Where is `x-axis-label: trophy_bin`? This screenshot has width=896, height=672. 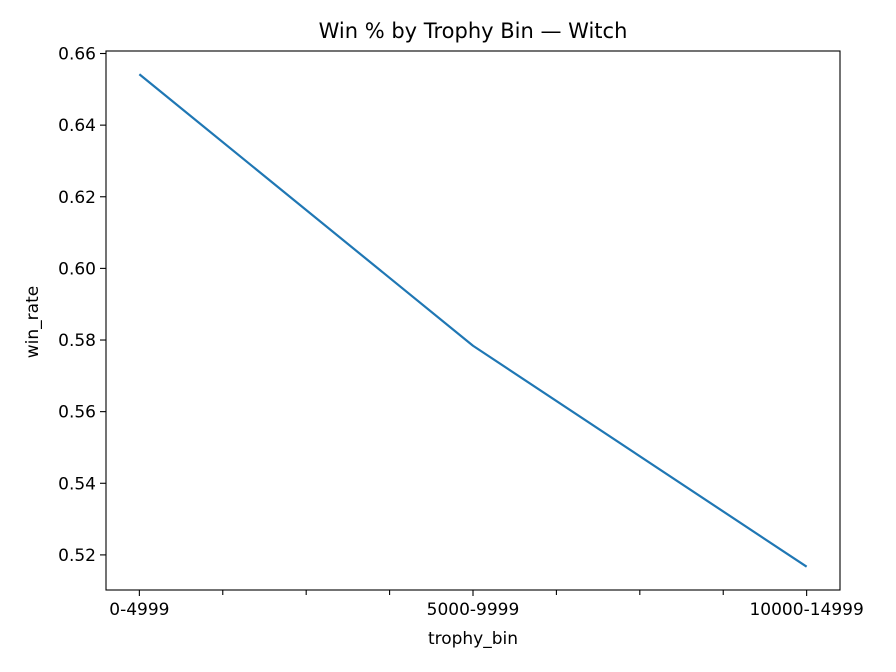
x-axis-label: trophy_bin is located at coordinates (473, 639).